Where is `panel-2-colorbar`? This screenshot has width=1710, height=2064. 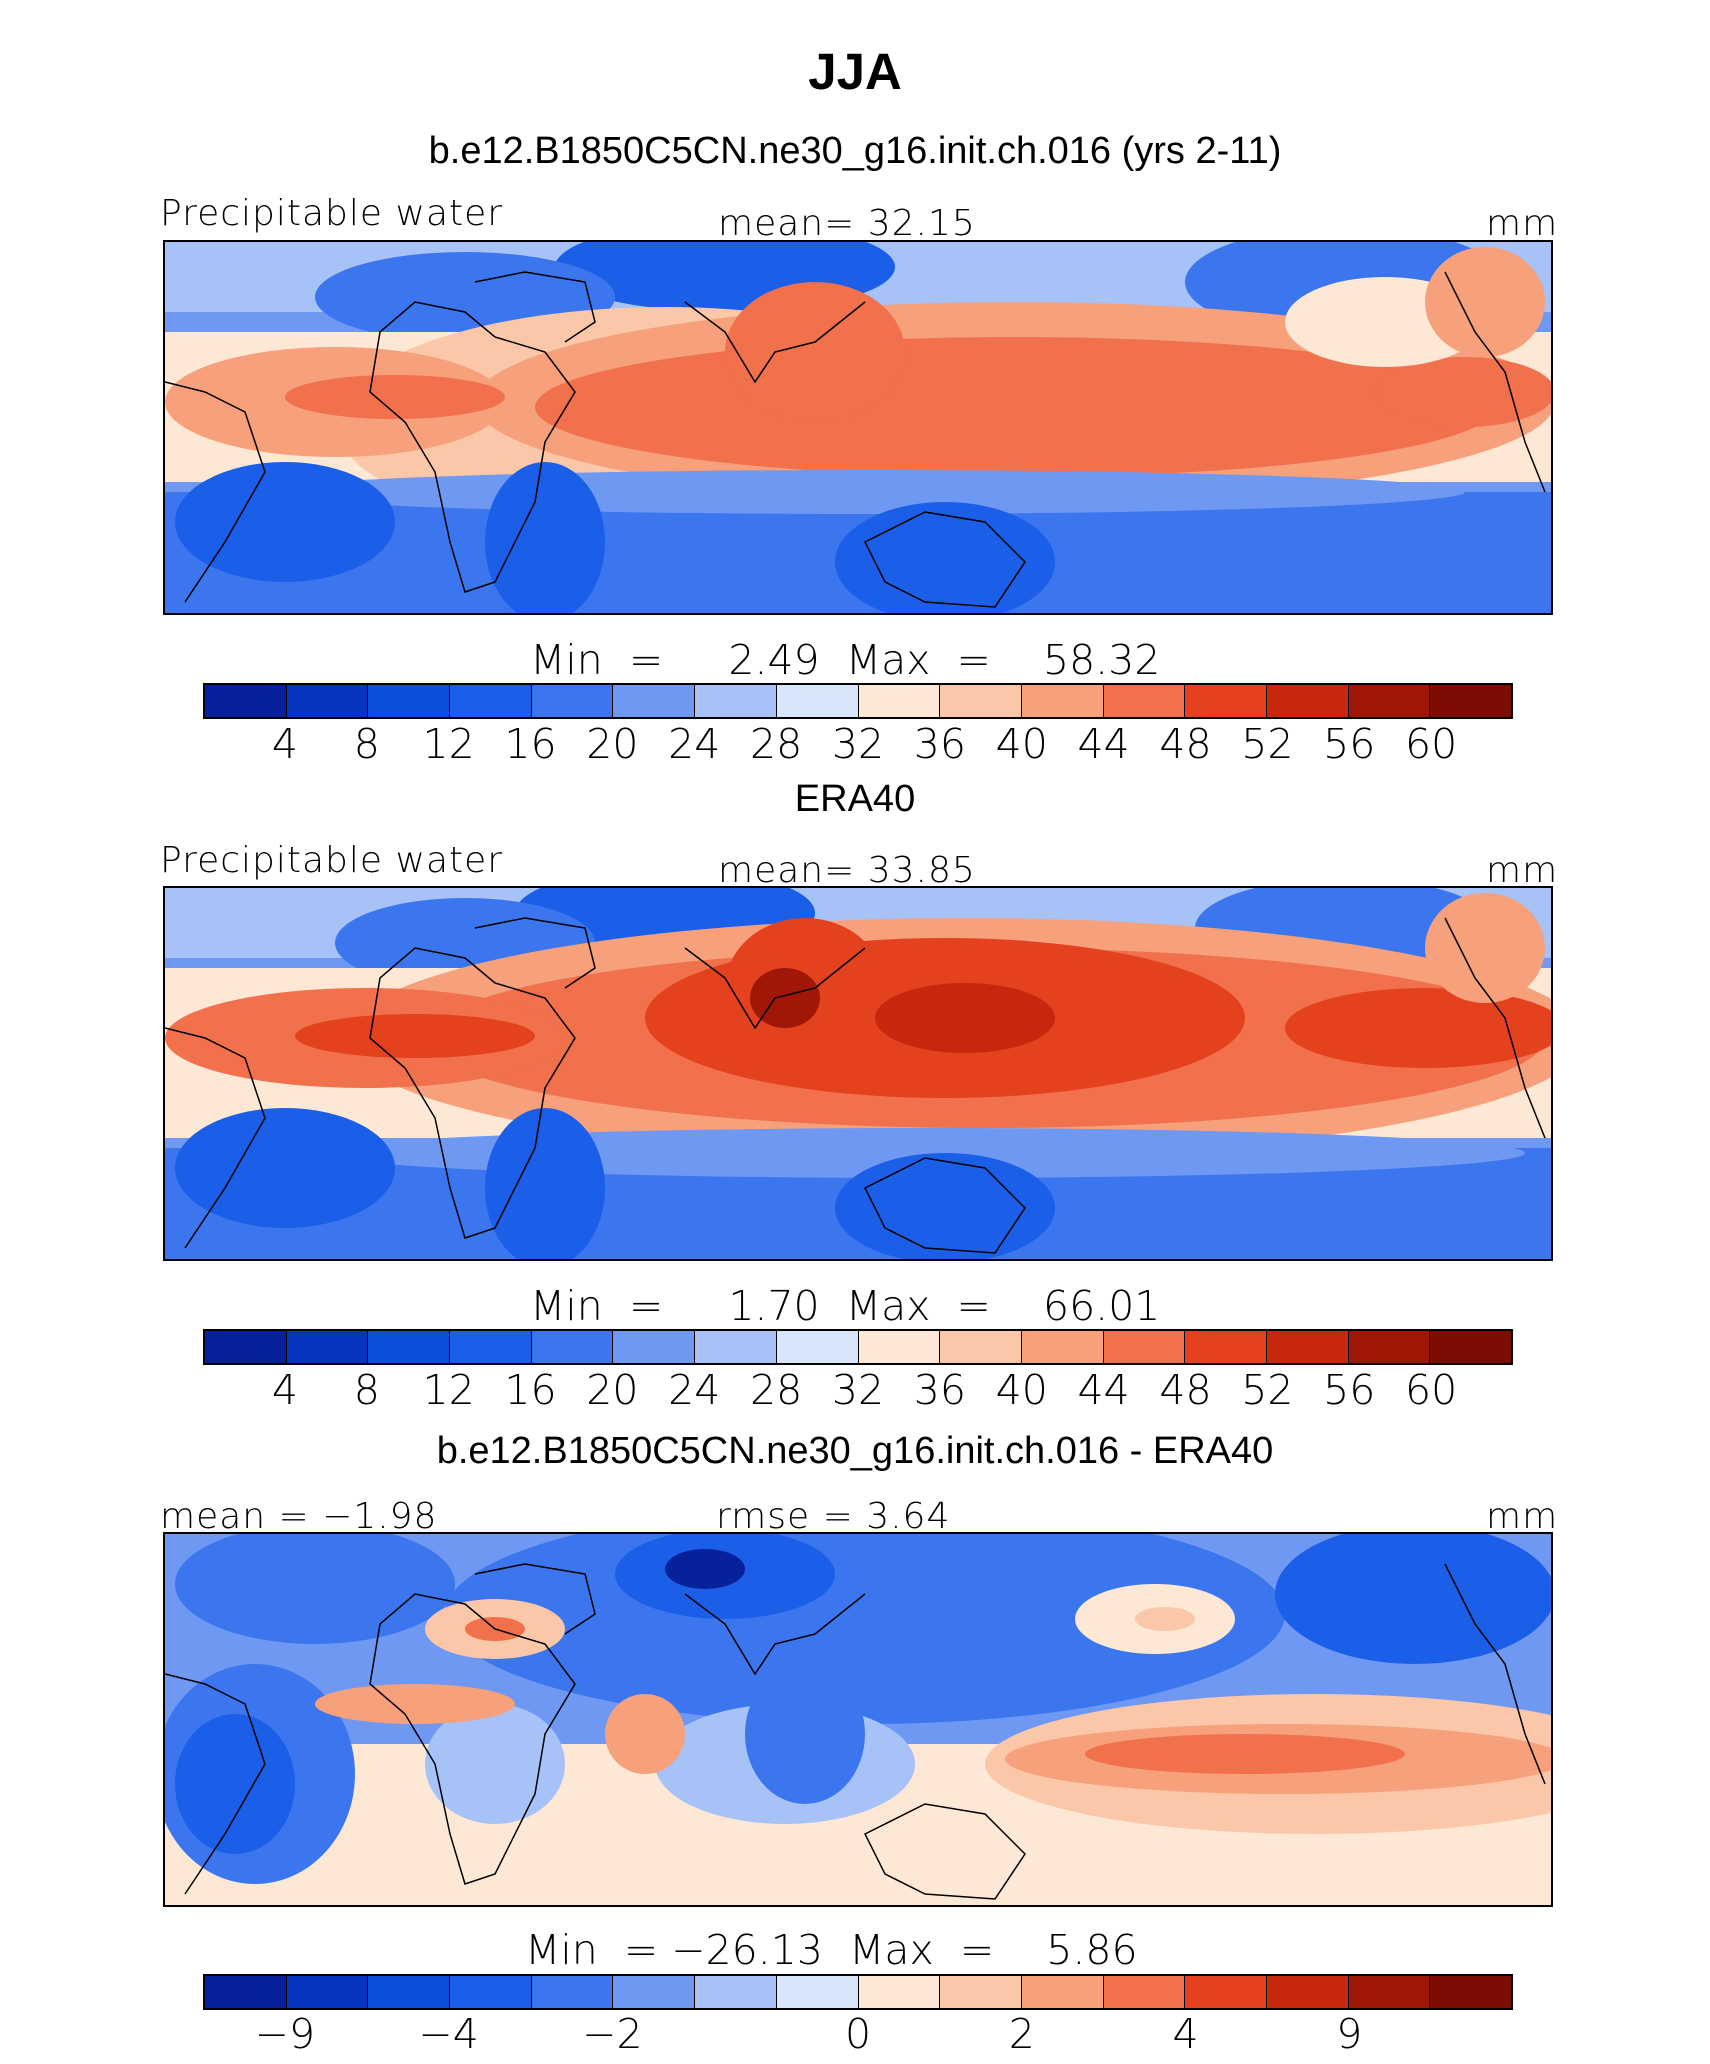
panel-2-colorbar is located at coordinates (858, 1347).